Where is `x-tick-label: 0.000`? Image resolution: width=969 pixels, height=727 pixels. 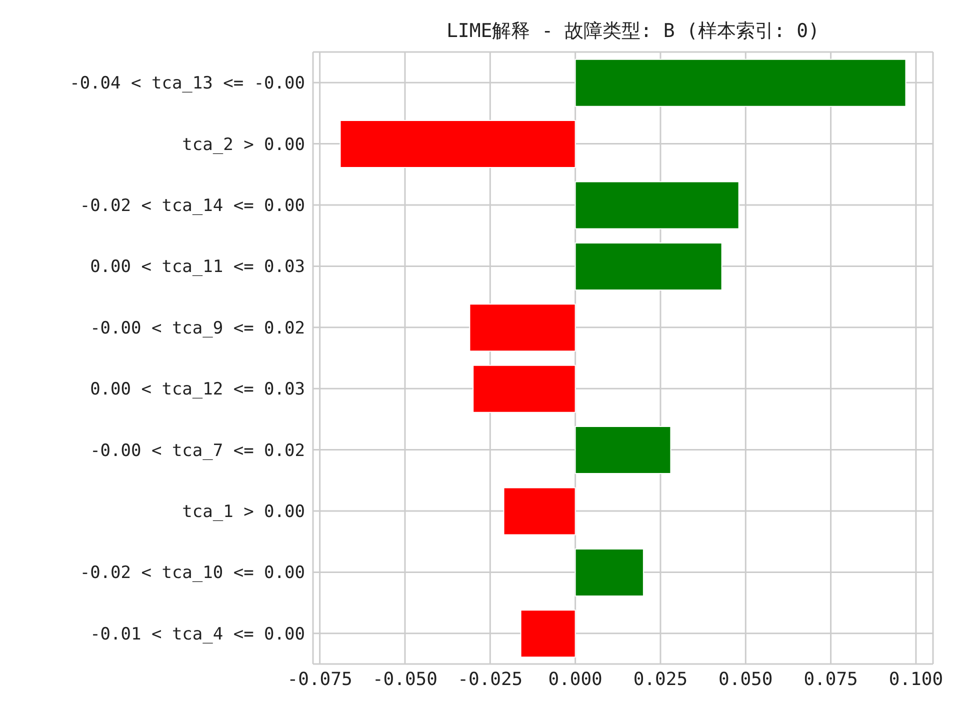
x-tick-label: 0.000 is located at coordinates (575, 679).